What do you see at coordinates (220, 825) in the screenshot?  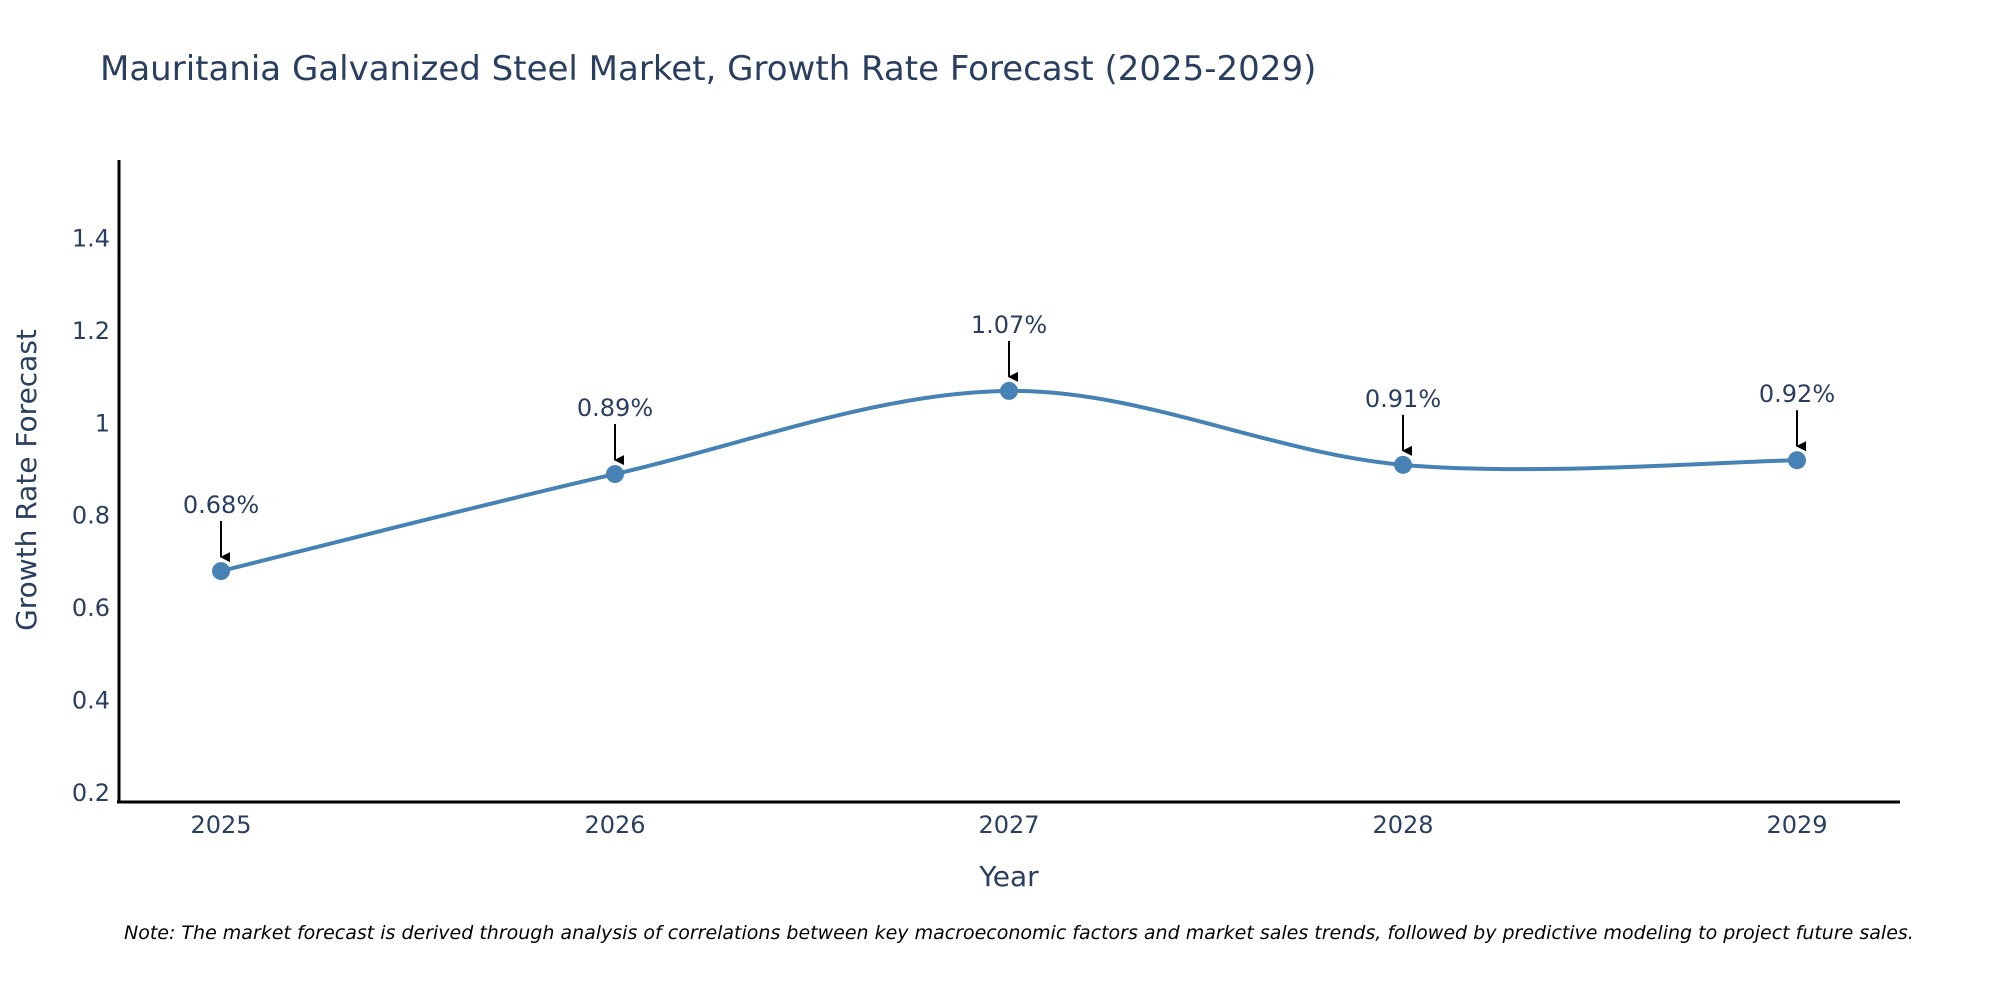 I see `x-tick-label: 2025` at bounding box center [220, 825].